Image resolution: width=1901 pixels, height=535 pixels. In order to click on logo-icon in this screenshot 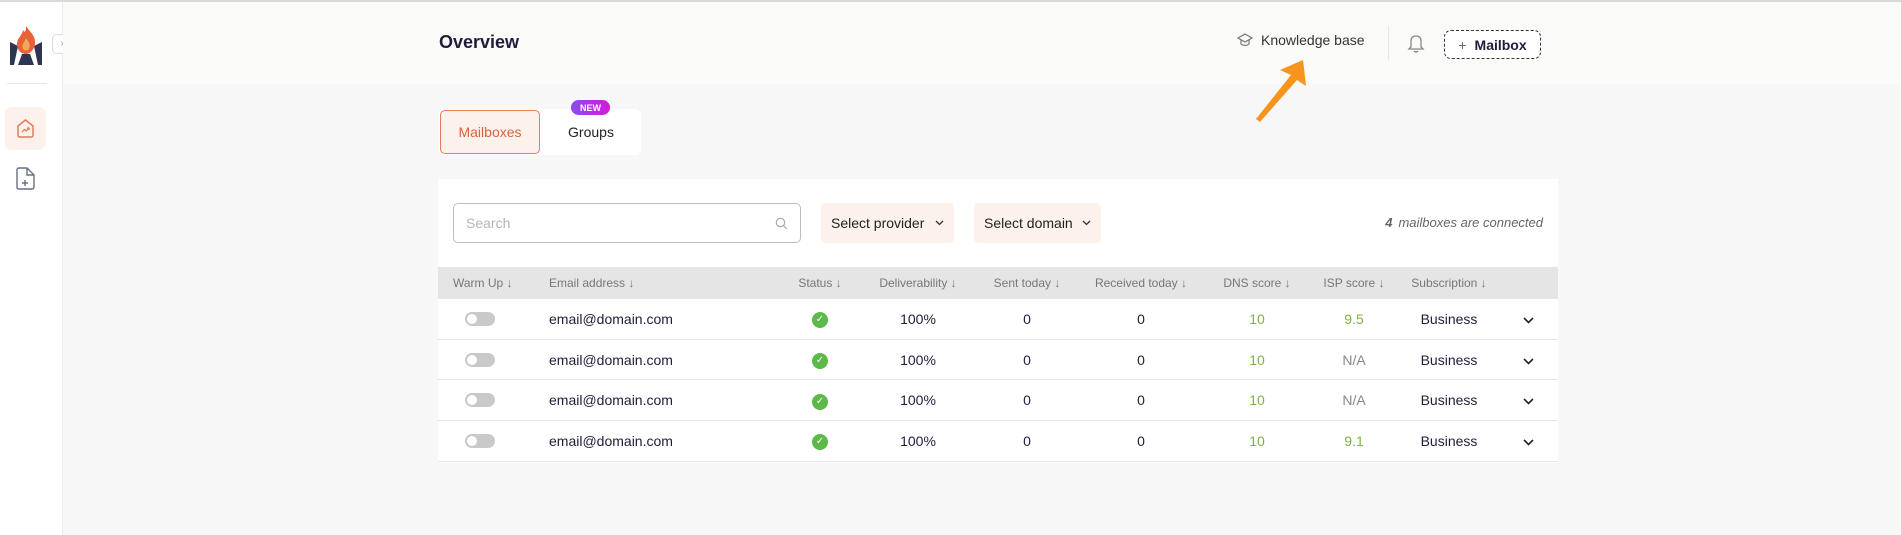, I will do `click(26, 45)`.